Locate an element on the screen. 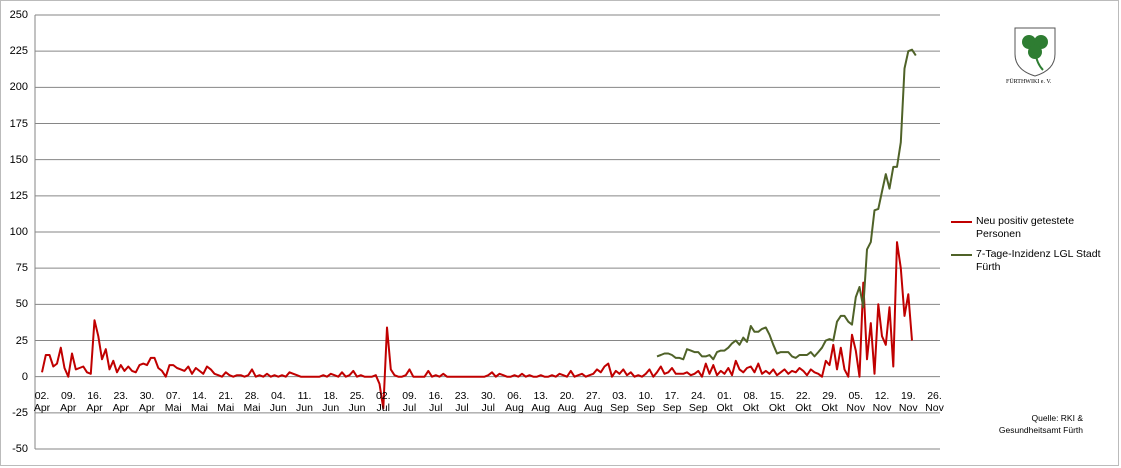 This screenshot has height=468, width=1121. x-tick-label: 30. Apr is located at coordinates (147, 401).